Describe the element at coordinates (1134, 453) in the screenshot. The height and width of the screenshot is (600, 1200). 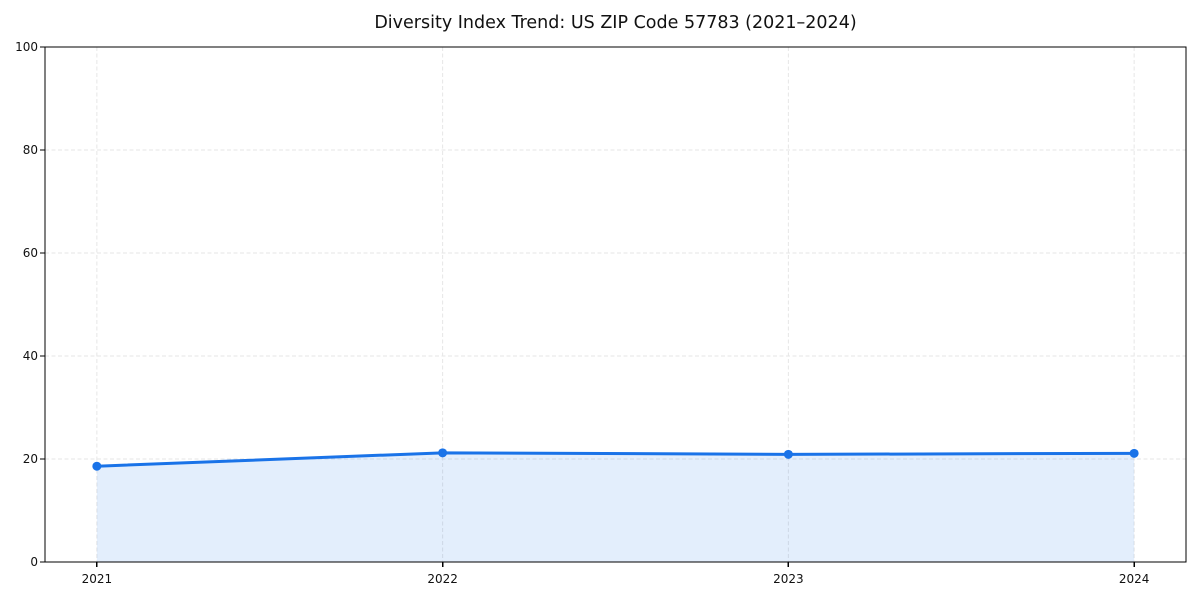
I see `data-point-2024` at that location.